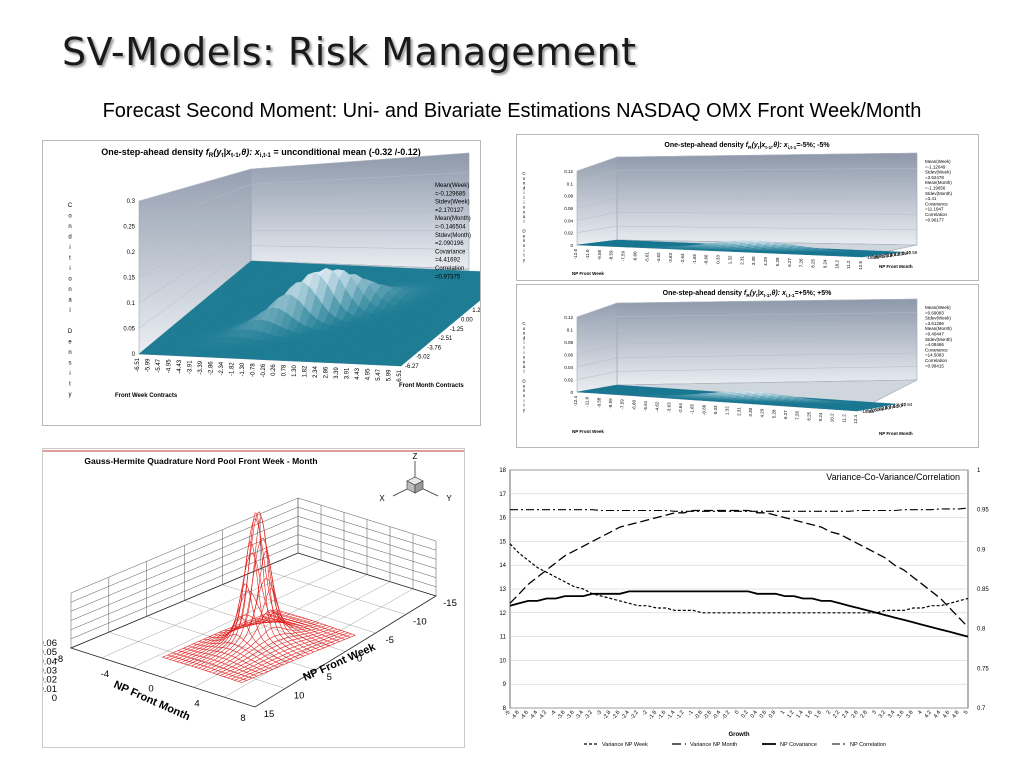  I want to click on stats-line: =0.69083, so click(934, 312).